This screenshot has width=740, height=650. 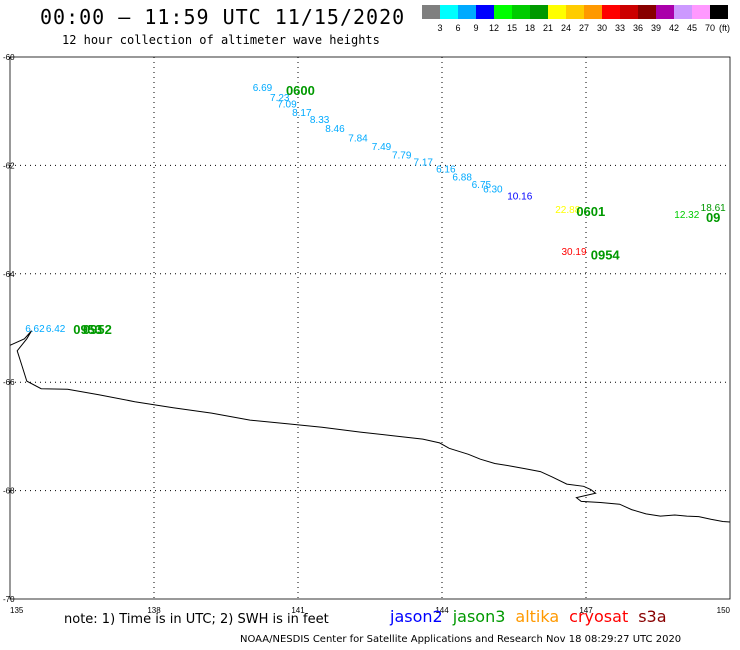 What do you see at coordinates (17, 610) in the screenshot?
I see `longitude-label: 135` at bounding box center [17, 610].